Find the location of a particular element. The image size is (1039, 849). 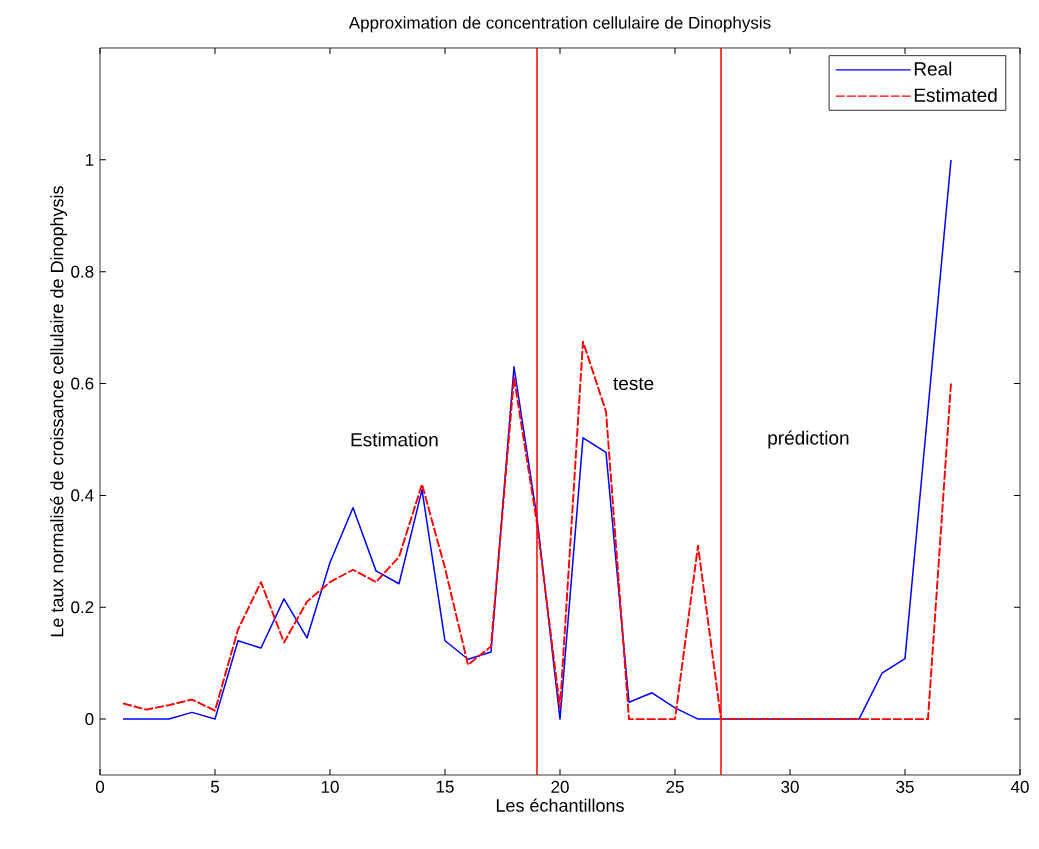

x-tick-label: 20 is located at coordinates (560, 786).